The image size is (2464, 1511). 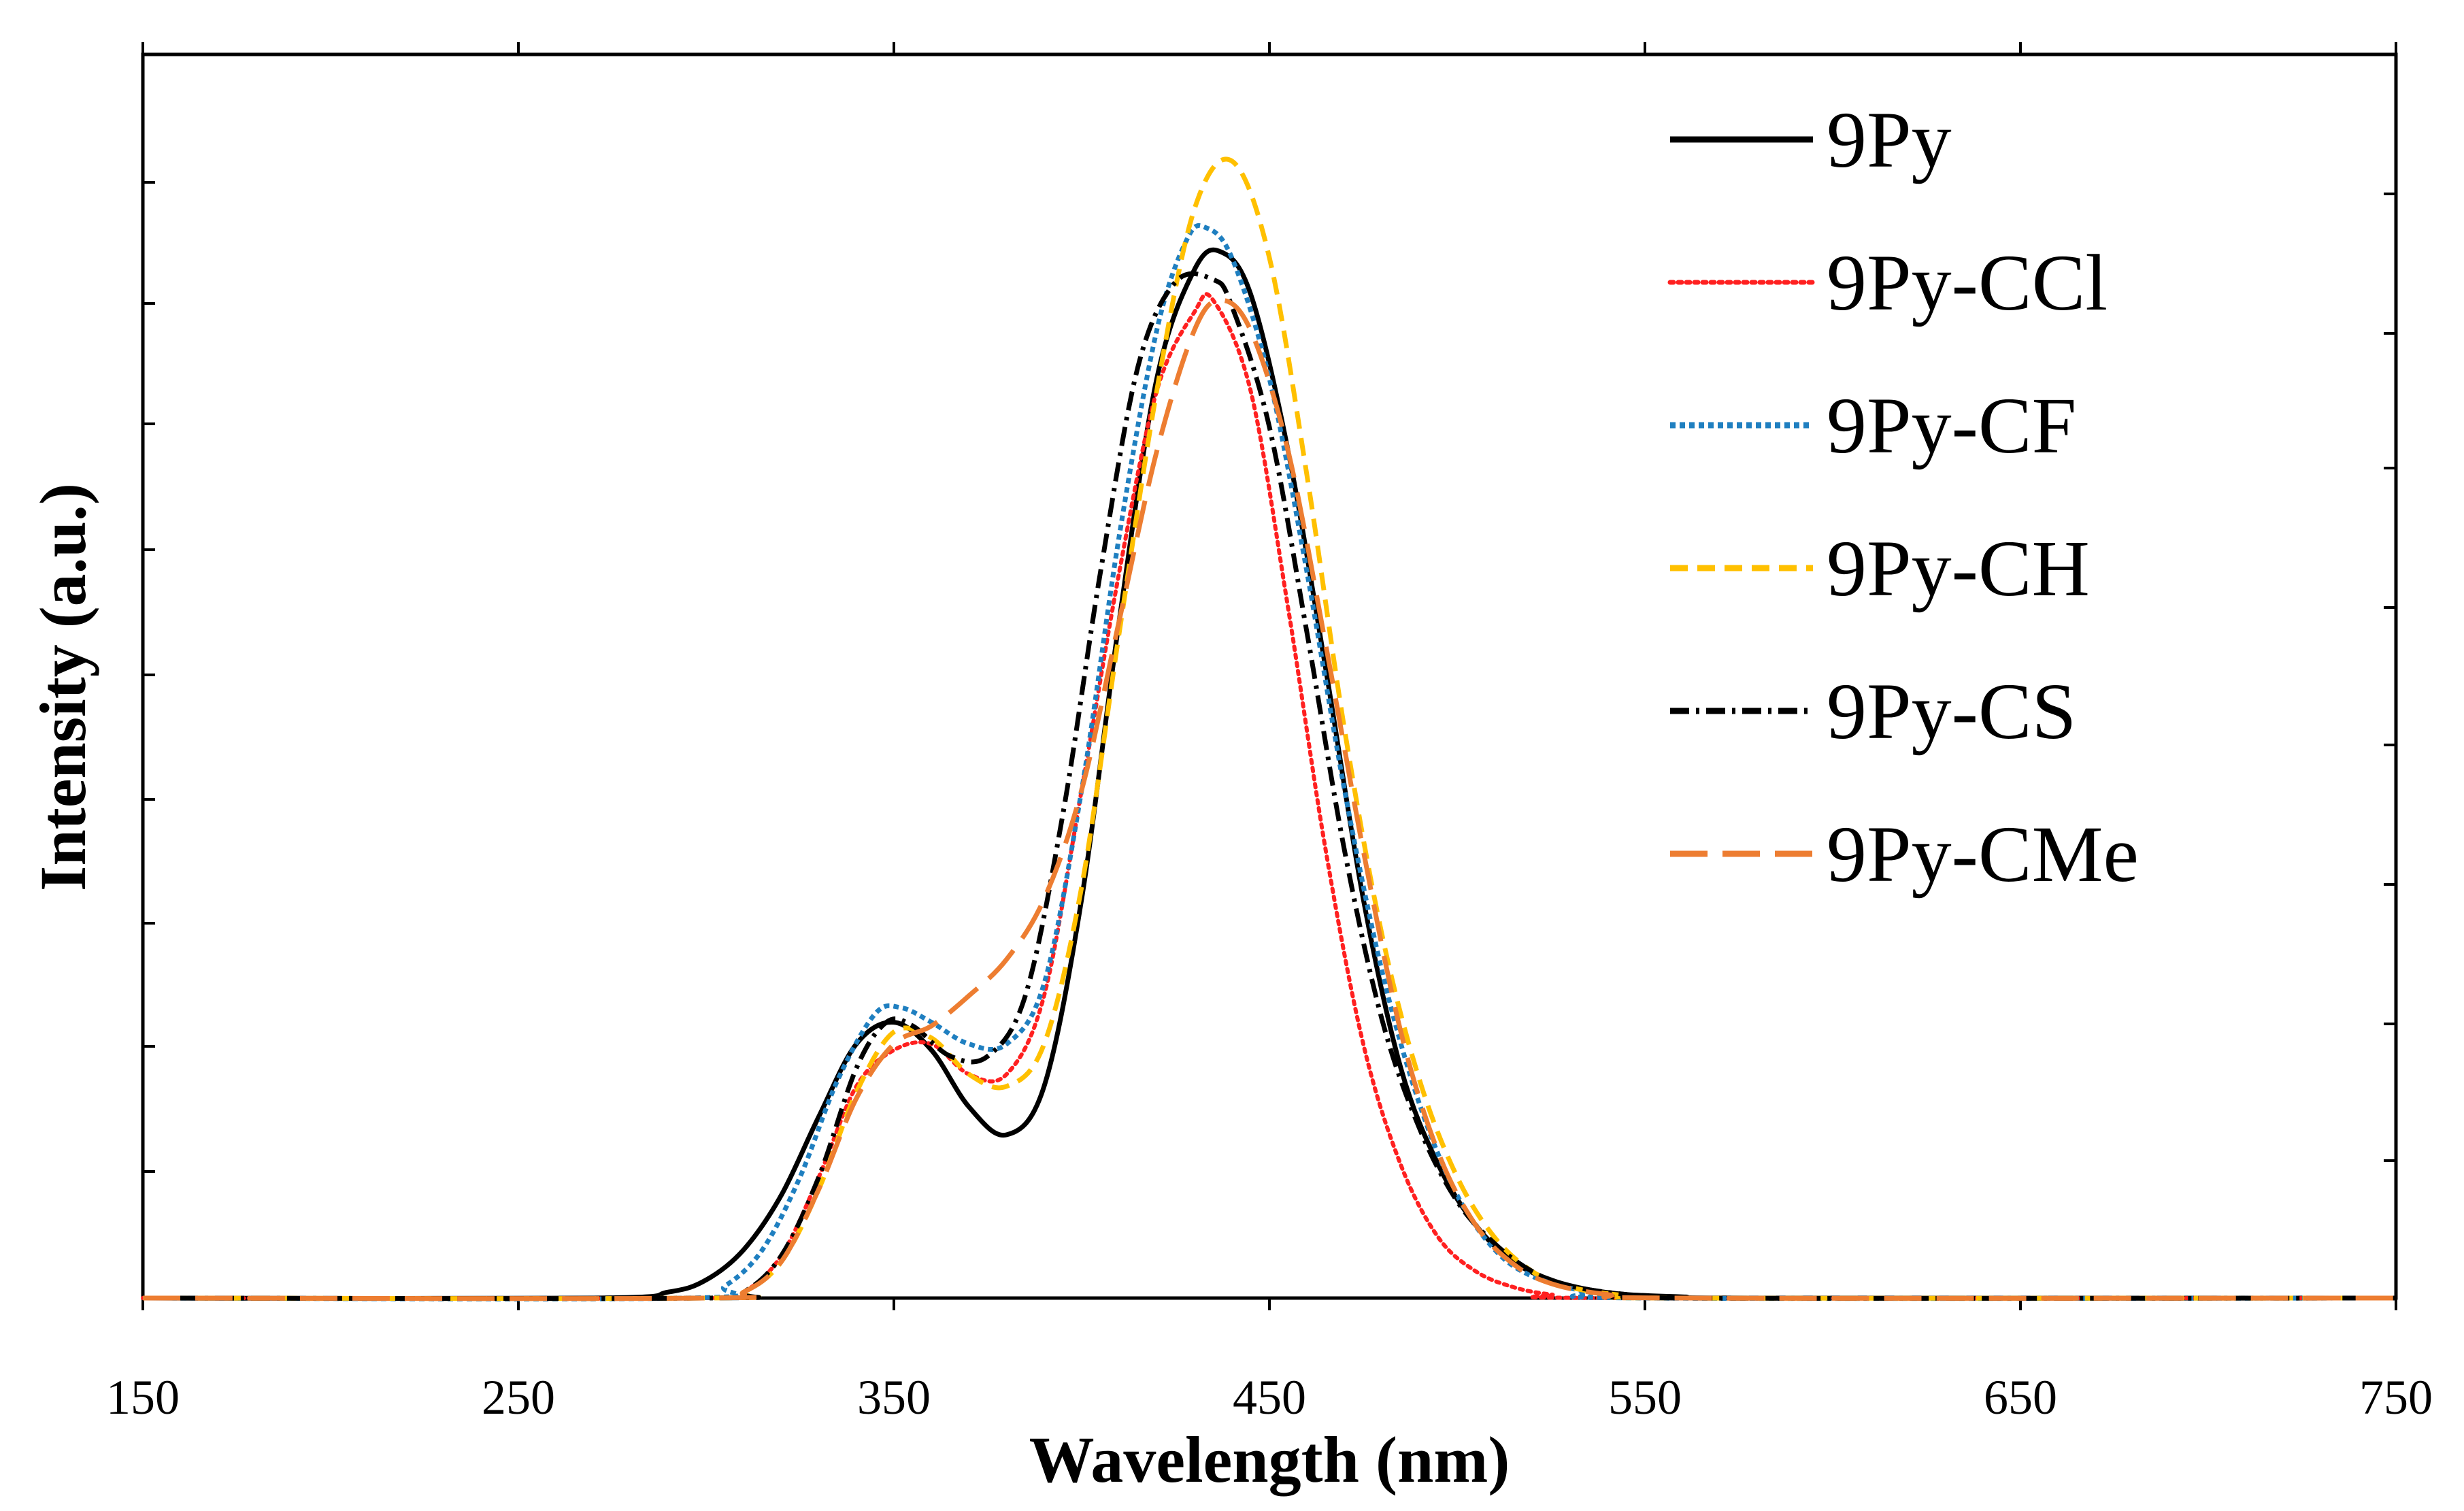 I want to click on x-tick-label: 250, so click(x=519, y=1397).